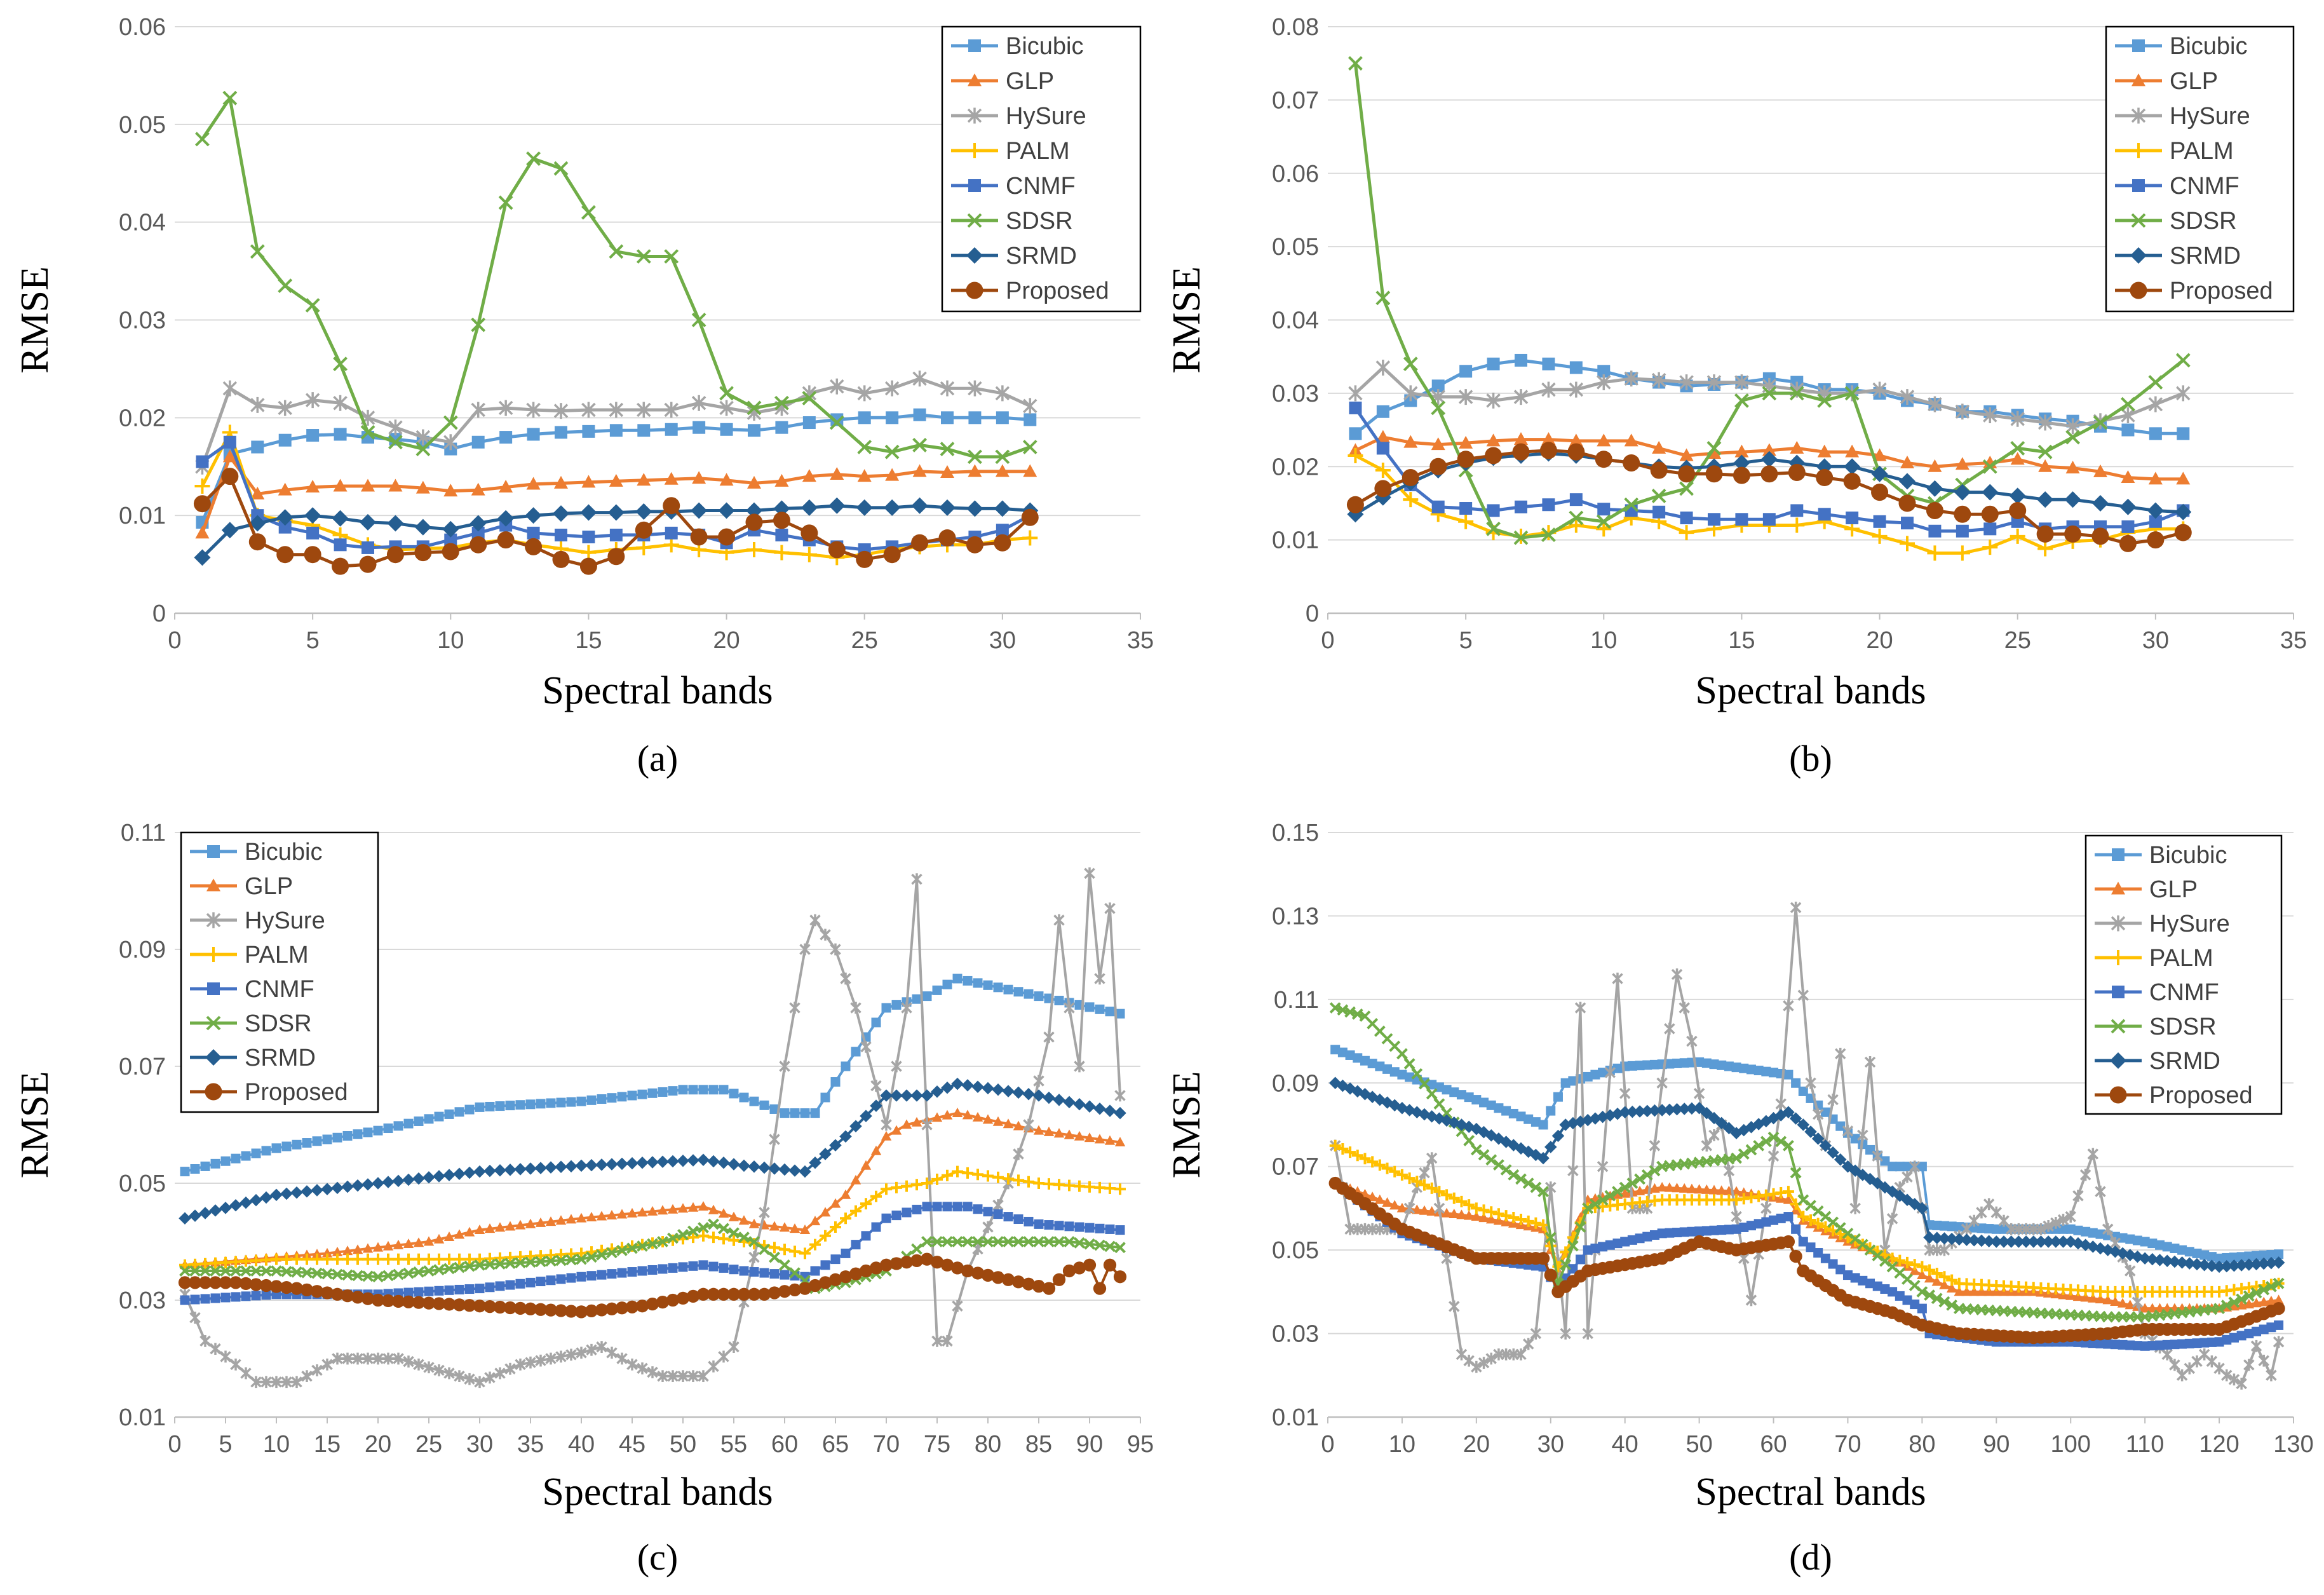 The image size is (2324, 1595). Describe the element at coordinates (2202, 151) in the screenshot. I see `legend-label-palm: PALM` at that location.